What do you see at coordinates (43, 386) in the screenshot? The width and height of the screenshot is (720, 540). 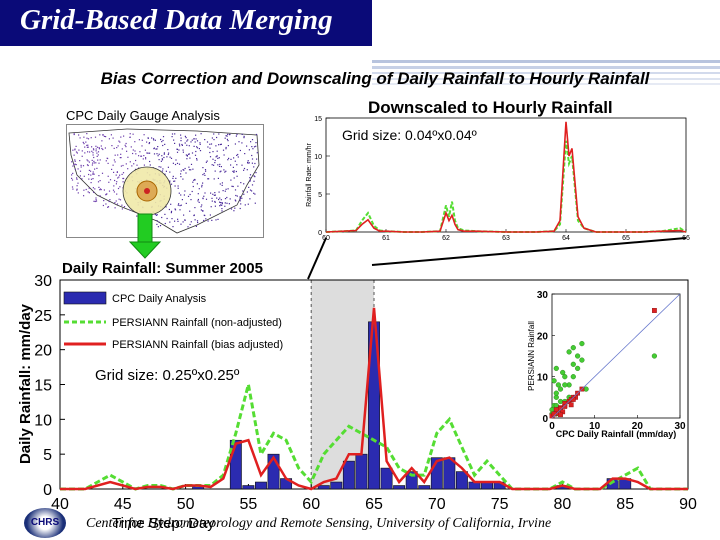 I see `y-tick-label: 15` at bounding box center [43, 386].